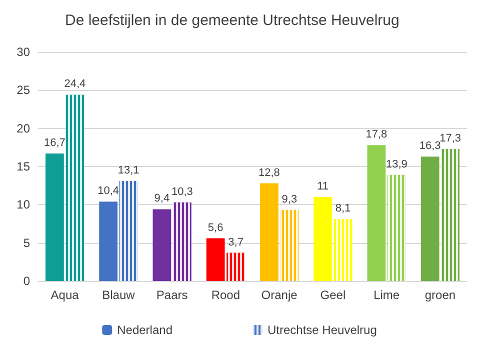  I want to click on data-label: 24,4, so click(75, 84).